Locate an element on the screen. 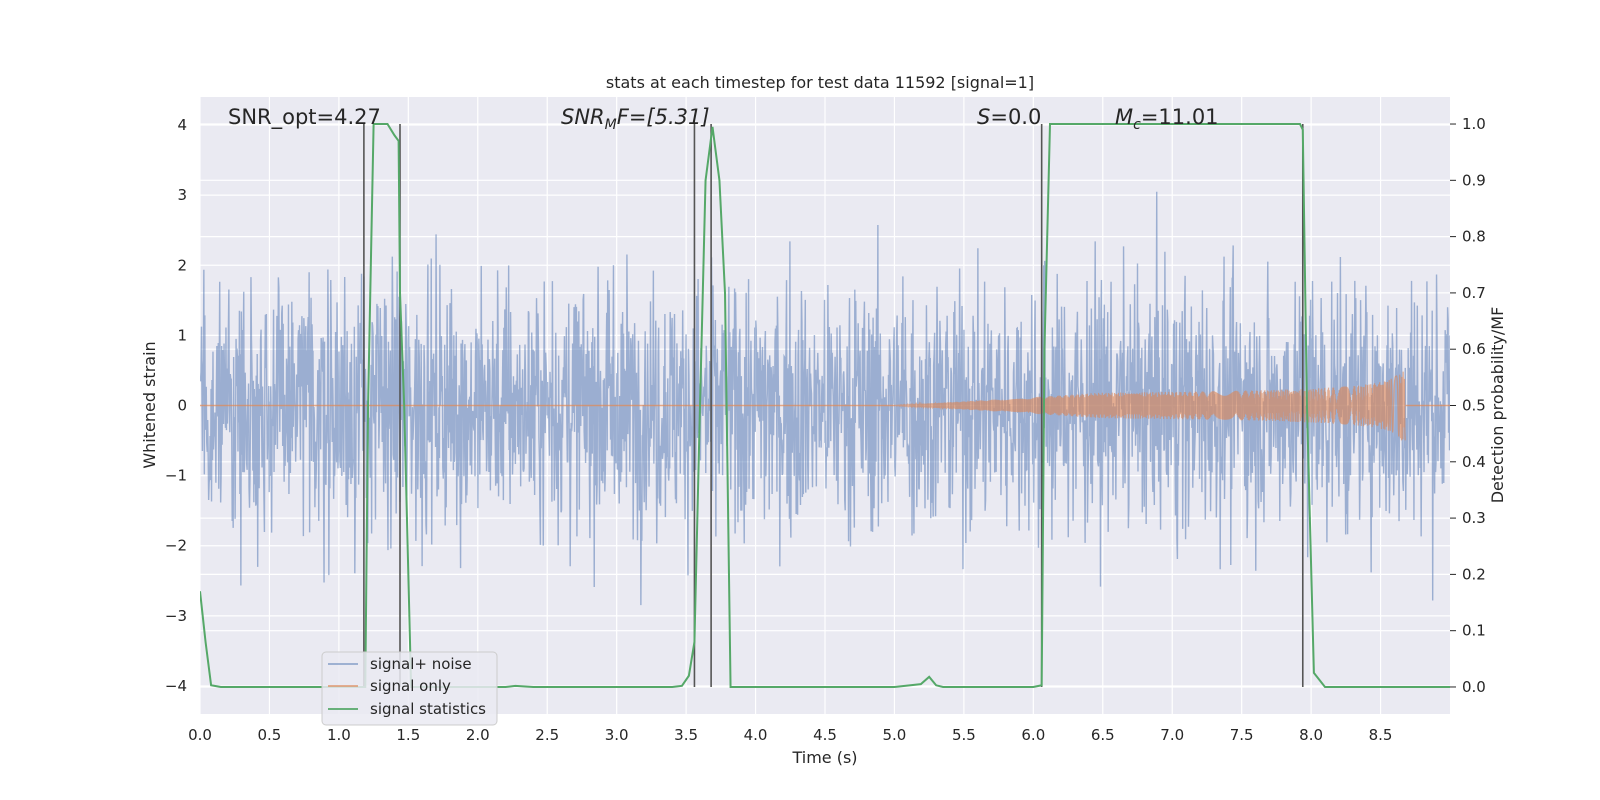 This screenshot has width=1600, height=800. y-tick-label: 3 is located at coordinates (182, 195).